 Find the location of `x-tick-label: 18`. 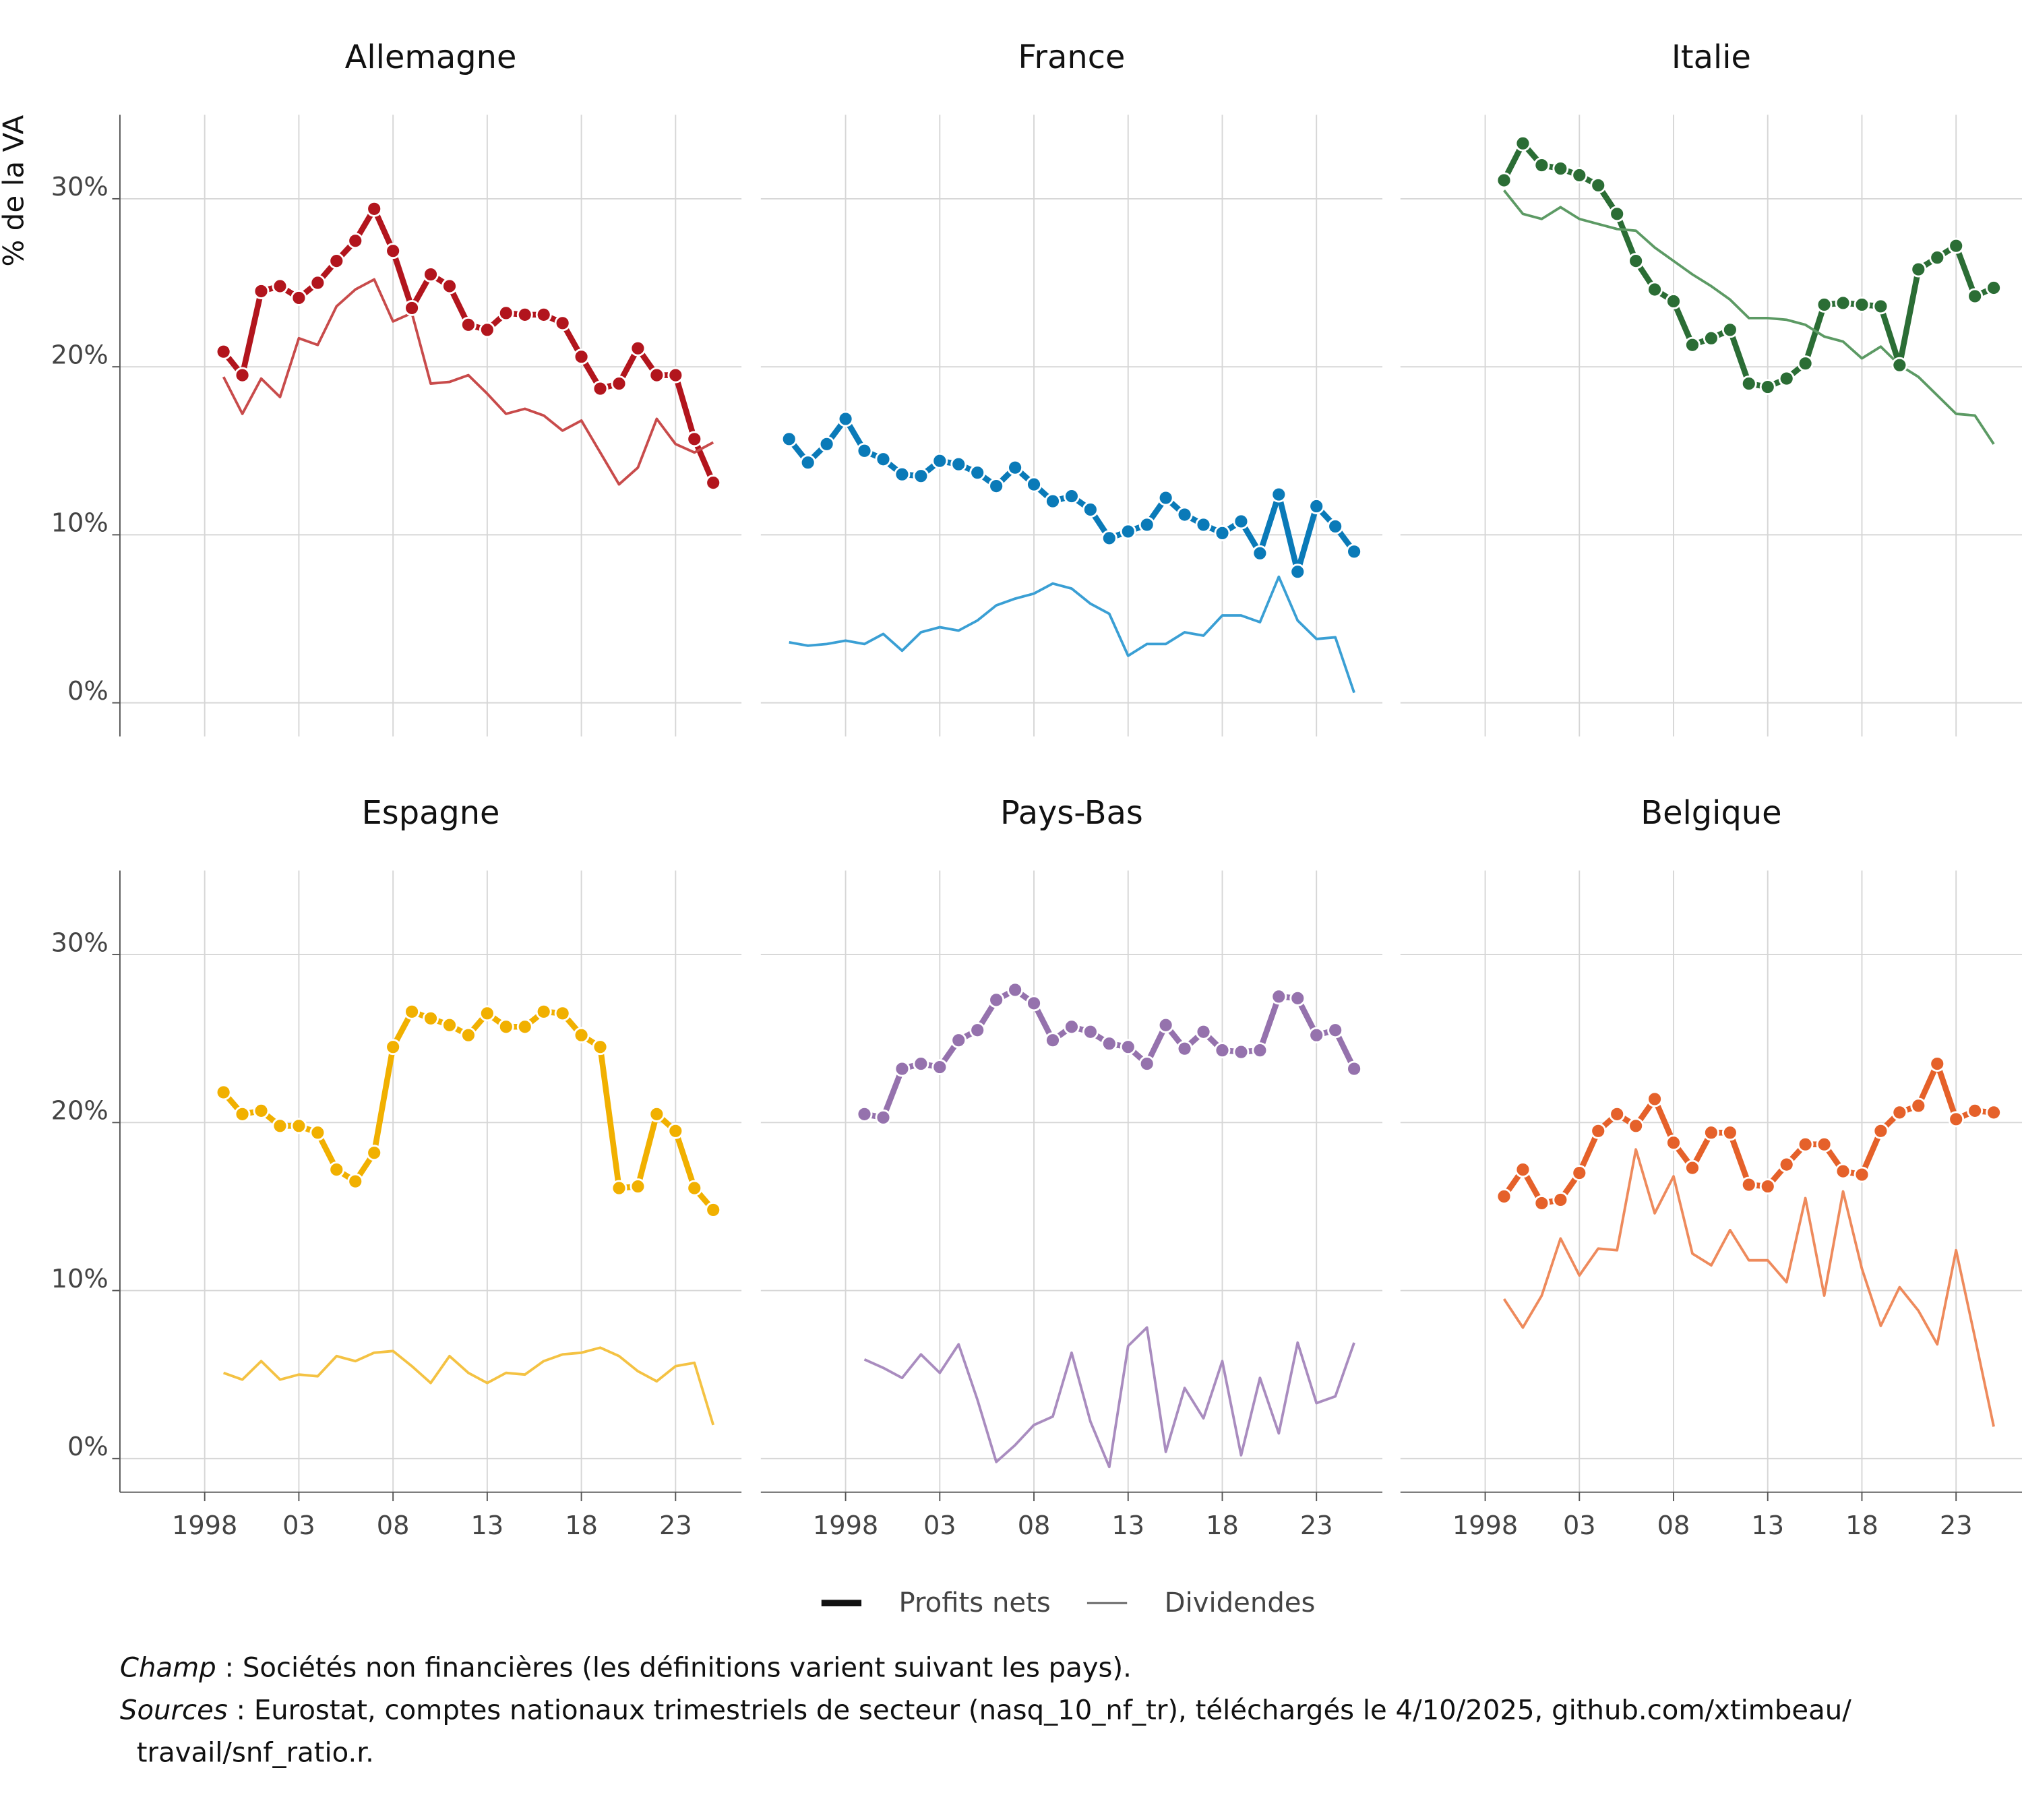

x-tick-label: 18 is located at coordinates (1222, 1526).